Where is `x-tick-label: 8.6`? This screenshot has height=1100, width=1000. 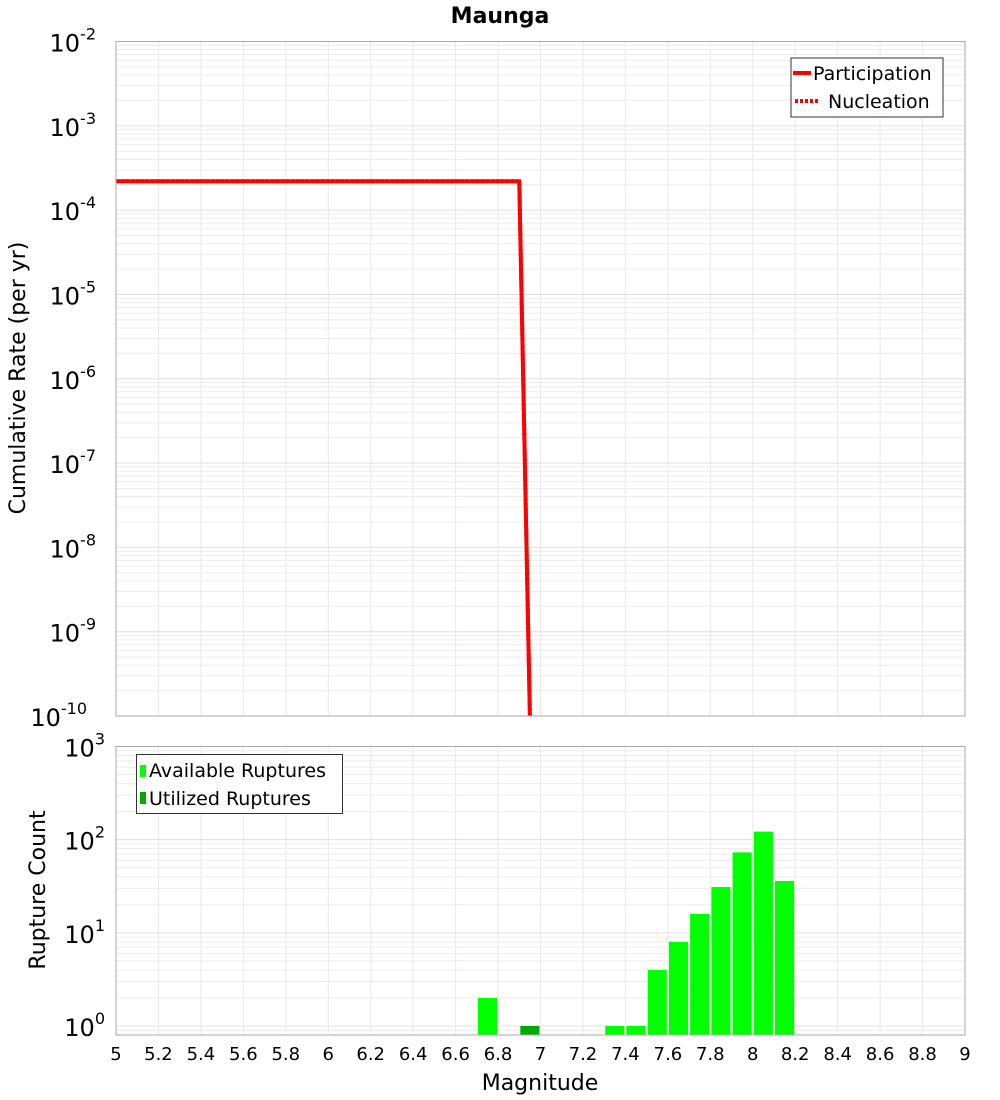
x-tick-label: 8.6 is located at coordinates (880, 1054).